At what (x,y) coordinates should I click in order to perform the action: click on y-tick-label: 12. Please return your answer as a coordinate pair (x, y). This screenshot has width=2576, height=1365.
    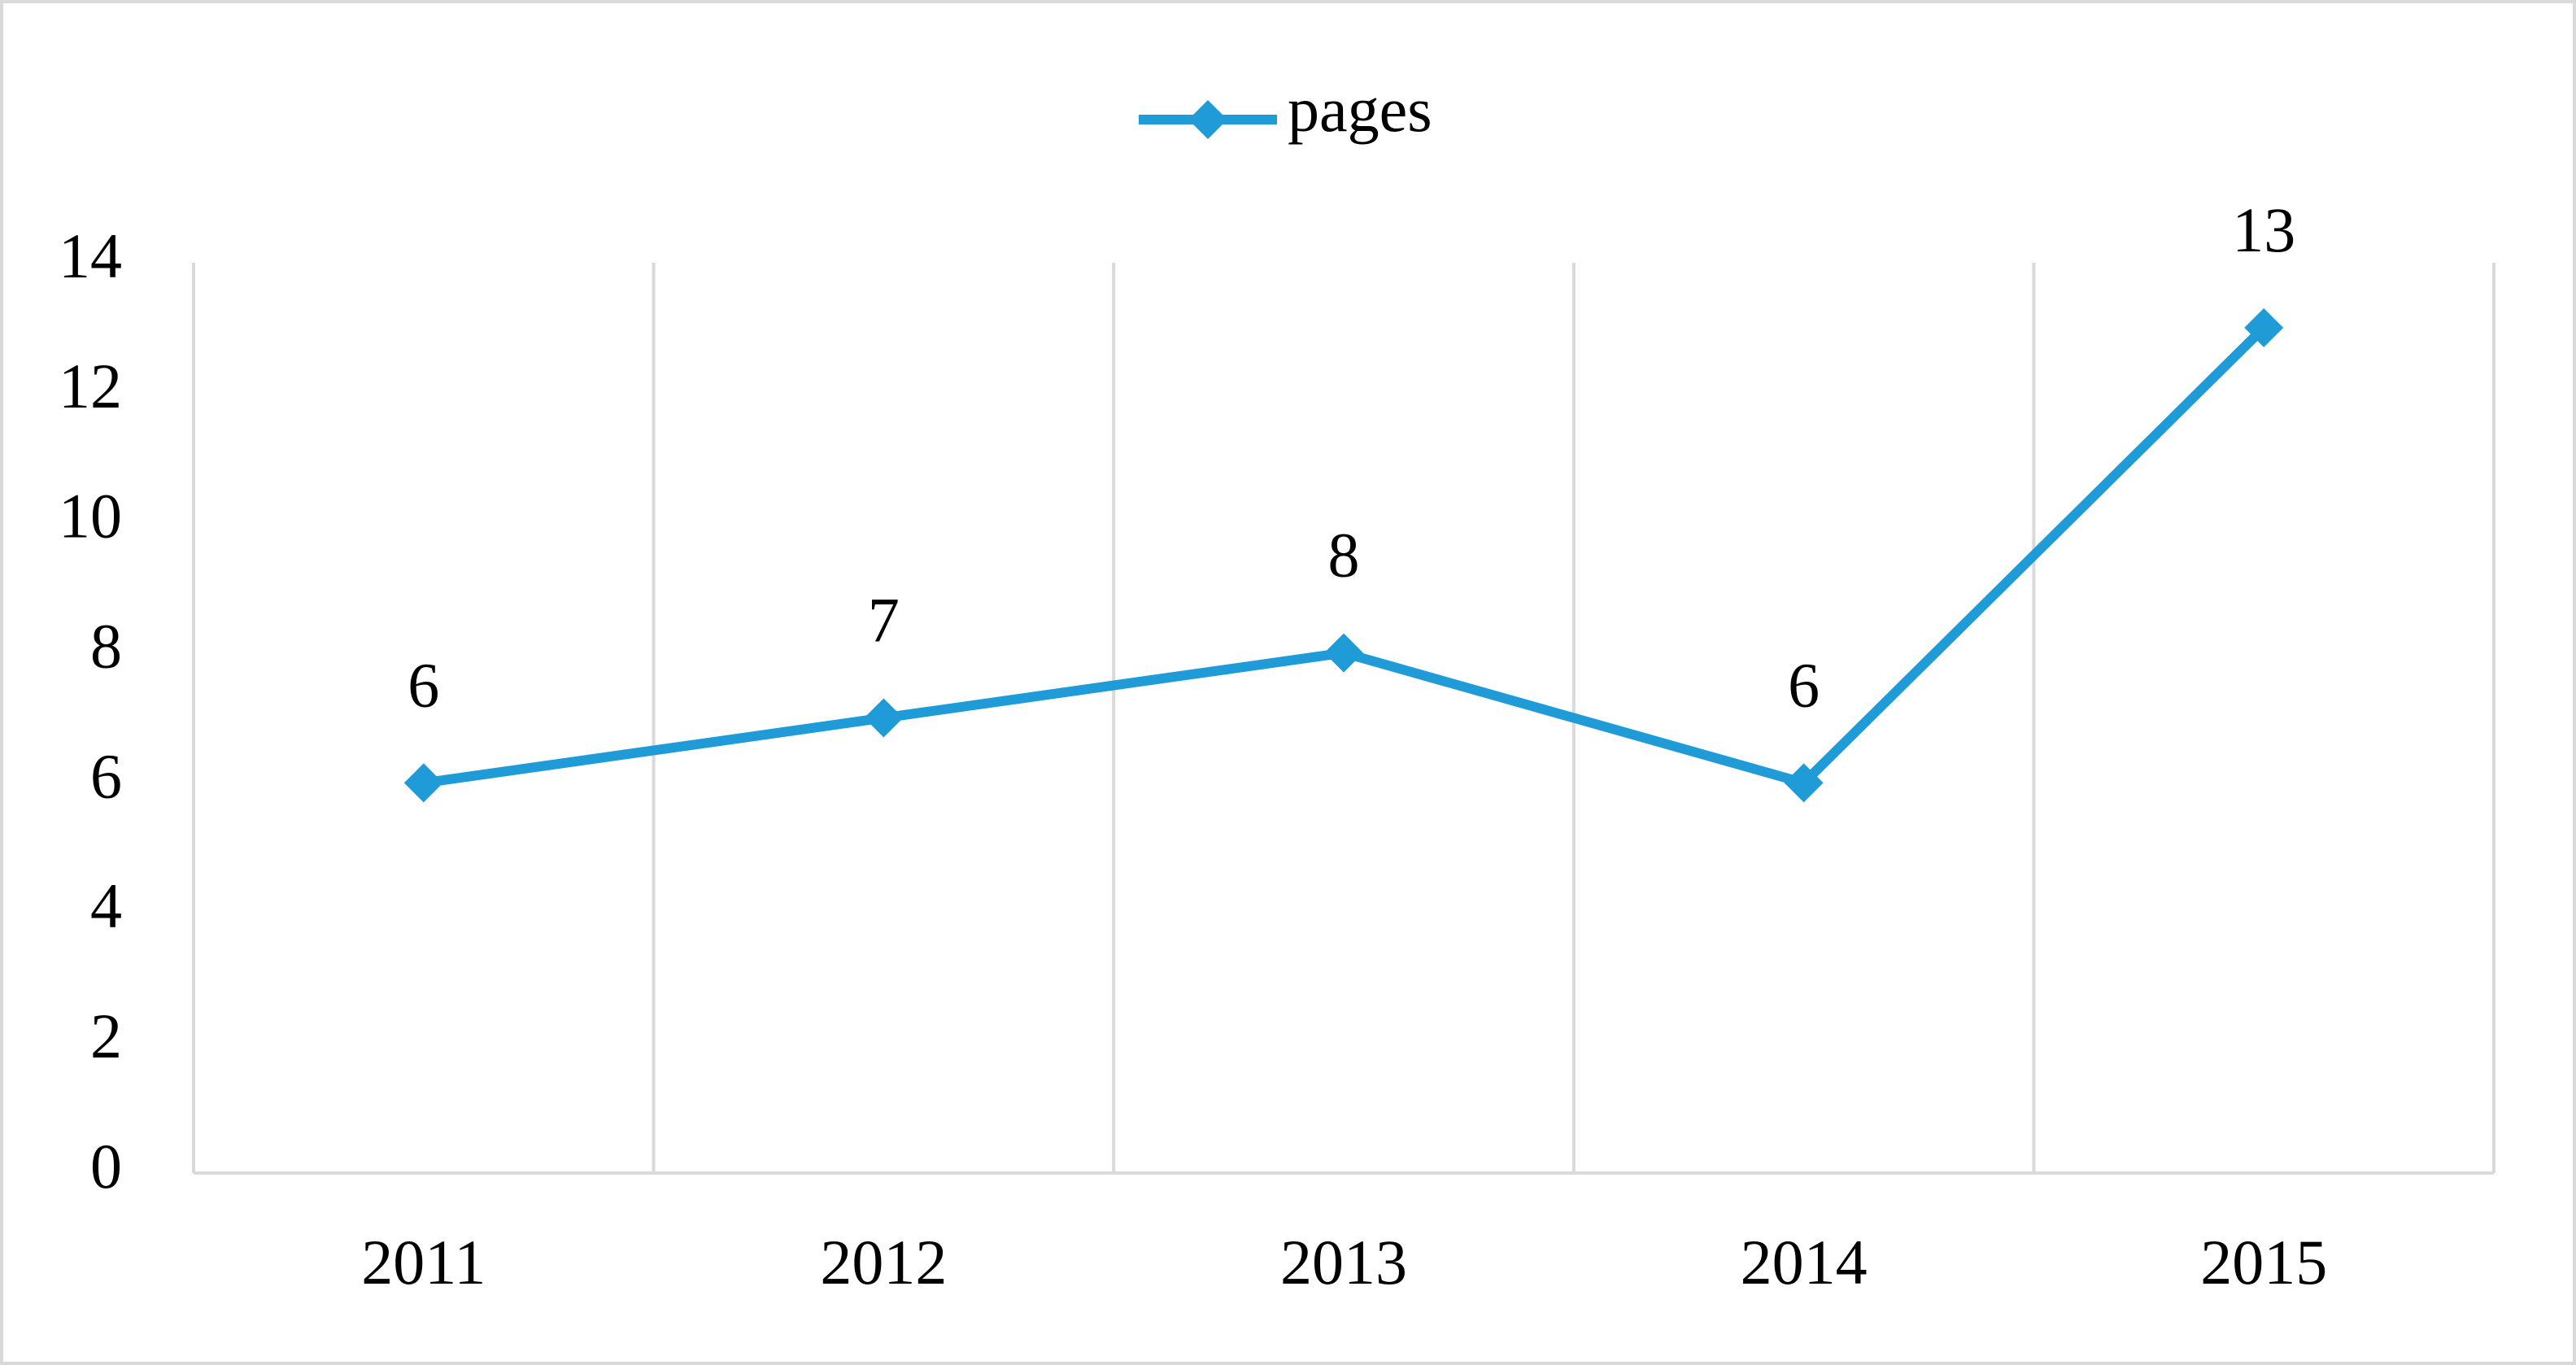
    Looking at the image, I should click on (90, 386).